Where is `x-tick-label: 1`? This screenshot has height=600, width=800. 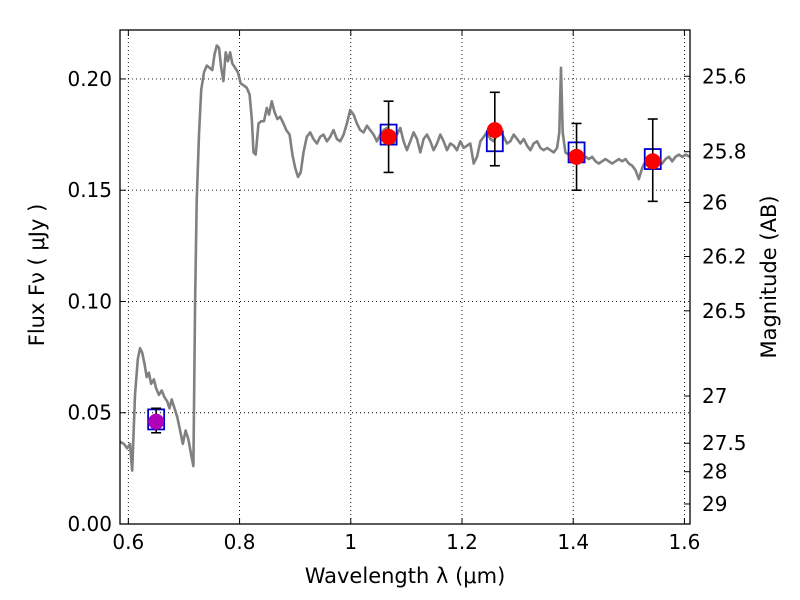
x-tick-label: 1 is located at coordinates (350, 542).